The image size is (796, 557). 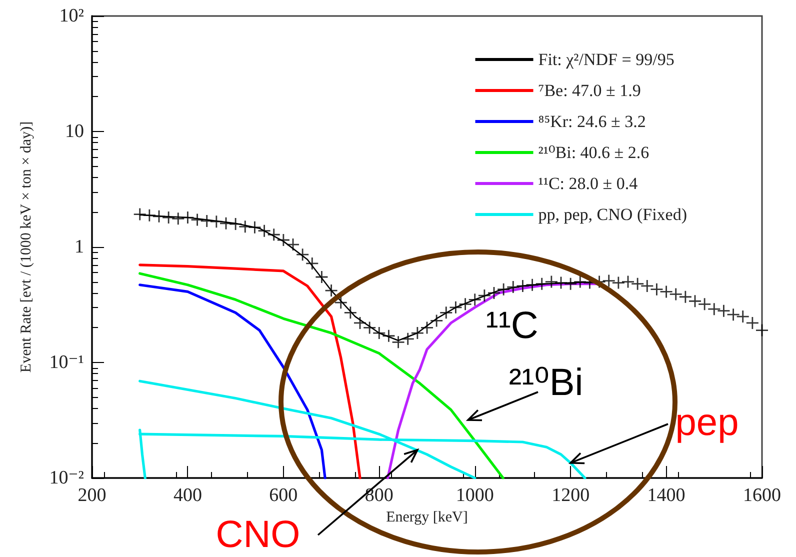 What do you see at coordinates (283, 495) in the screenshot?
I see `x-tick-label: 600` at bounding box center [283, 495].